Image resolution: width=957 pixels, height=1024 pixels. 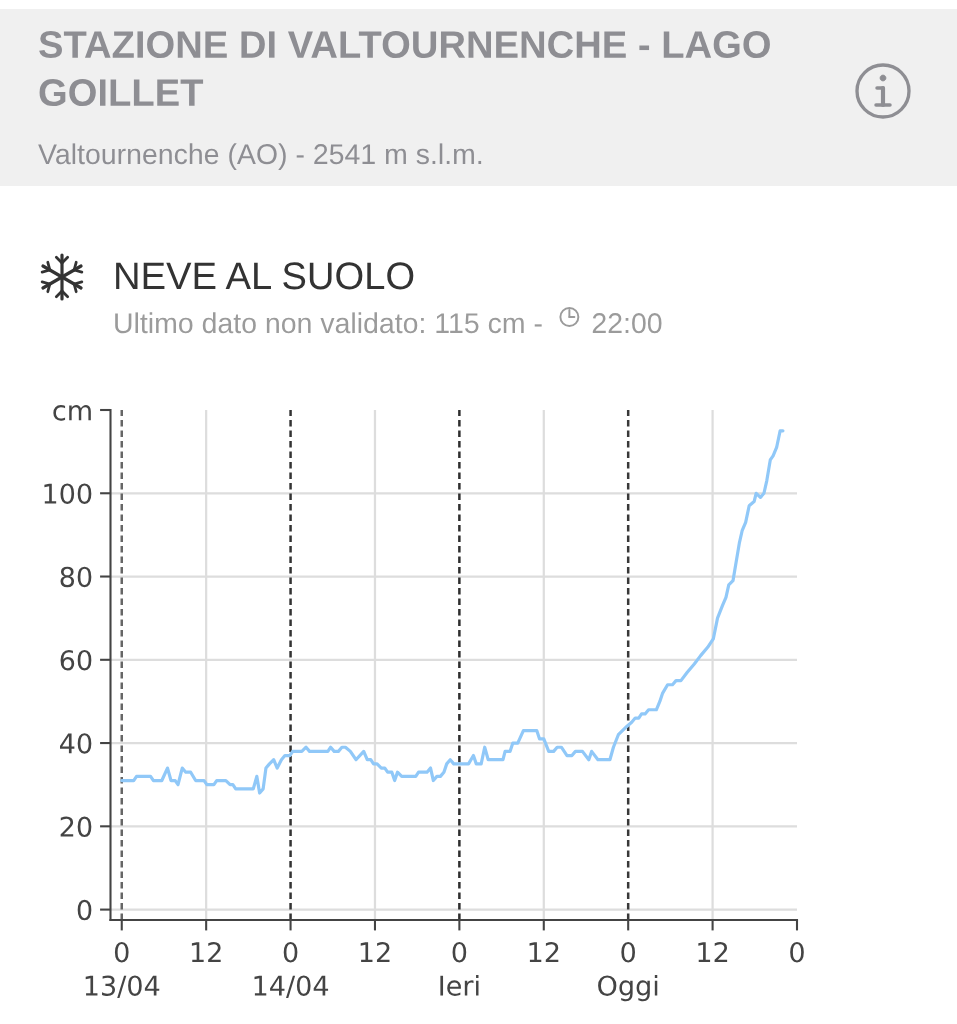 I want to click on x-tick-label: 0 13/04, so click(x=122, y=970).